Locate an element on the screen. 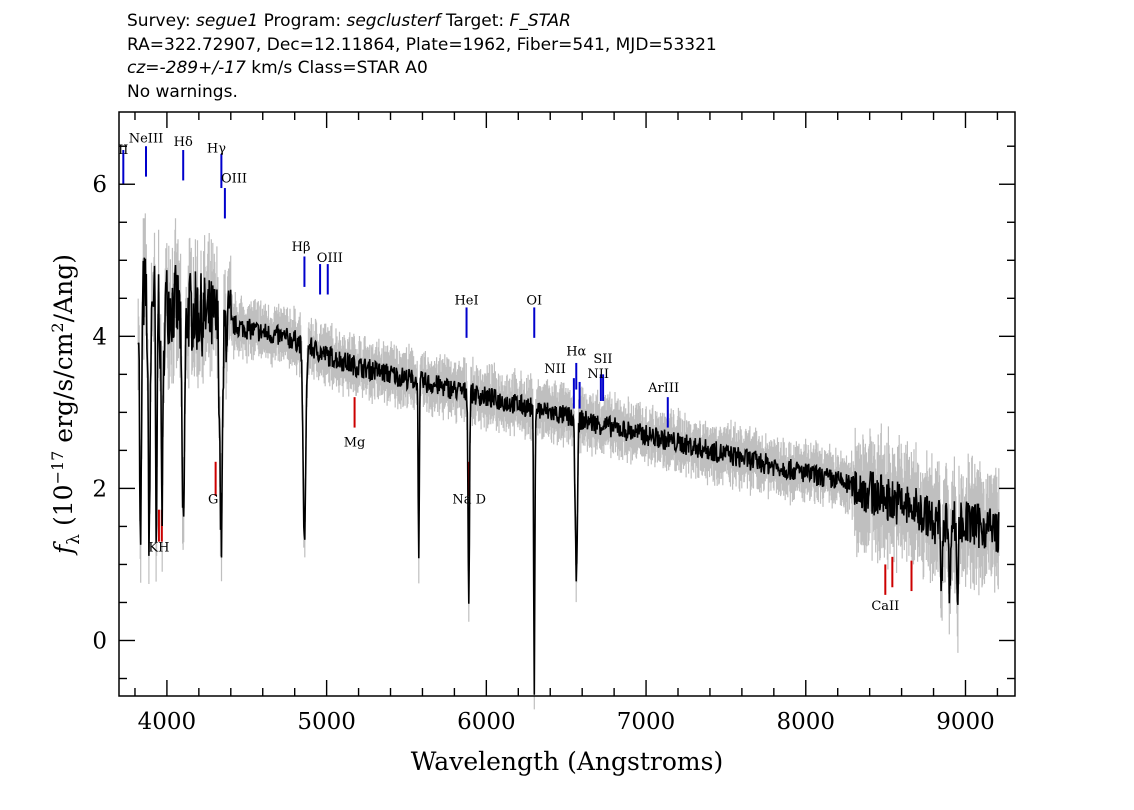 The image size is (1134, 810). ylabel-f: f is located at coordinates (63, 548).